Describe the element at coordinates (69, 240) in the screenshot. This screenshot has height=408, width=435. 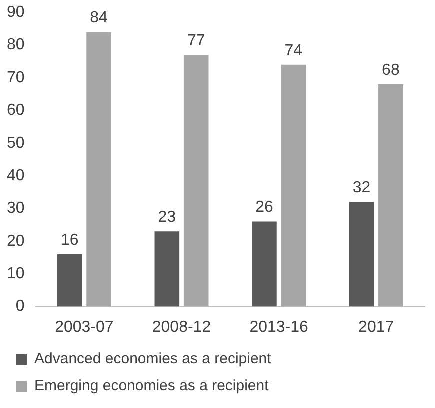
I see `data-label: 16` at that location.